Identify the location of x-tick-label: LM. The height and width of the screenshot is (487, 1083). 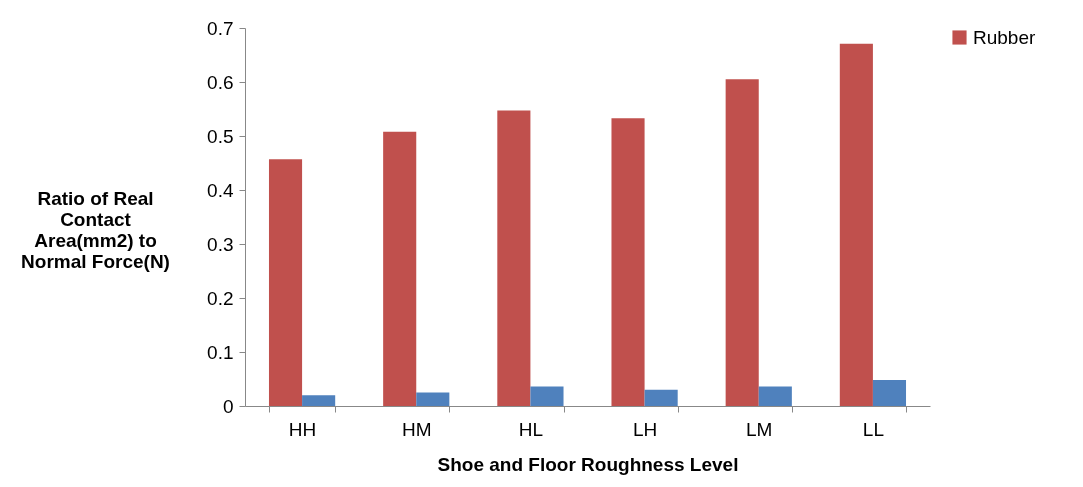
(759, 429).